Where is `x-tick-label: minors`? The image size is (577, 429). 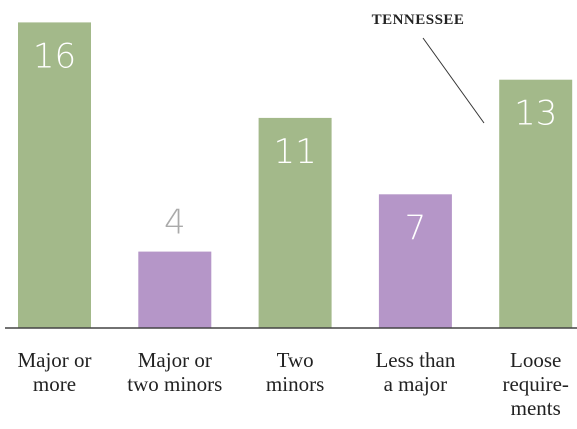 x-tick-label: minors is located at coordinates (295, 384).